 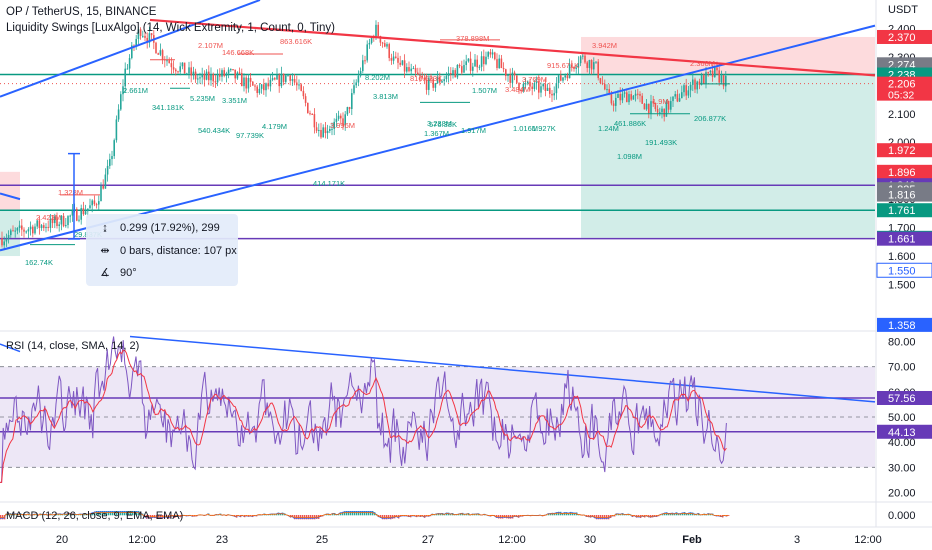 I want to click on volume-label-green: 1.507M, so click(x=484, y=90).